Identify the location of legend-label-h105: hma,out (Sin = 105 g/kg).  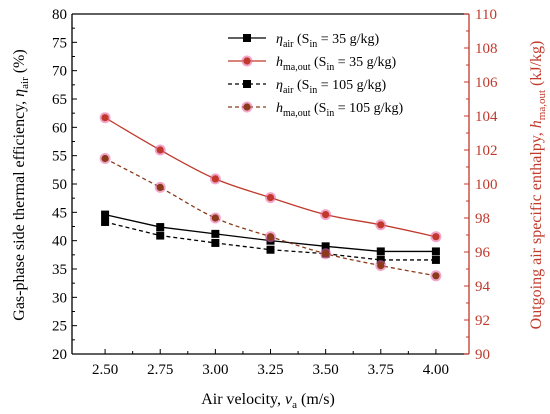
(340, 110).